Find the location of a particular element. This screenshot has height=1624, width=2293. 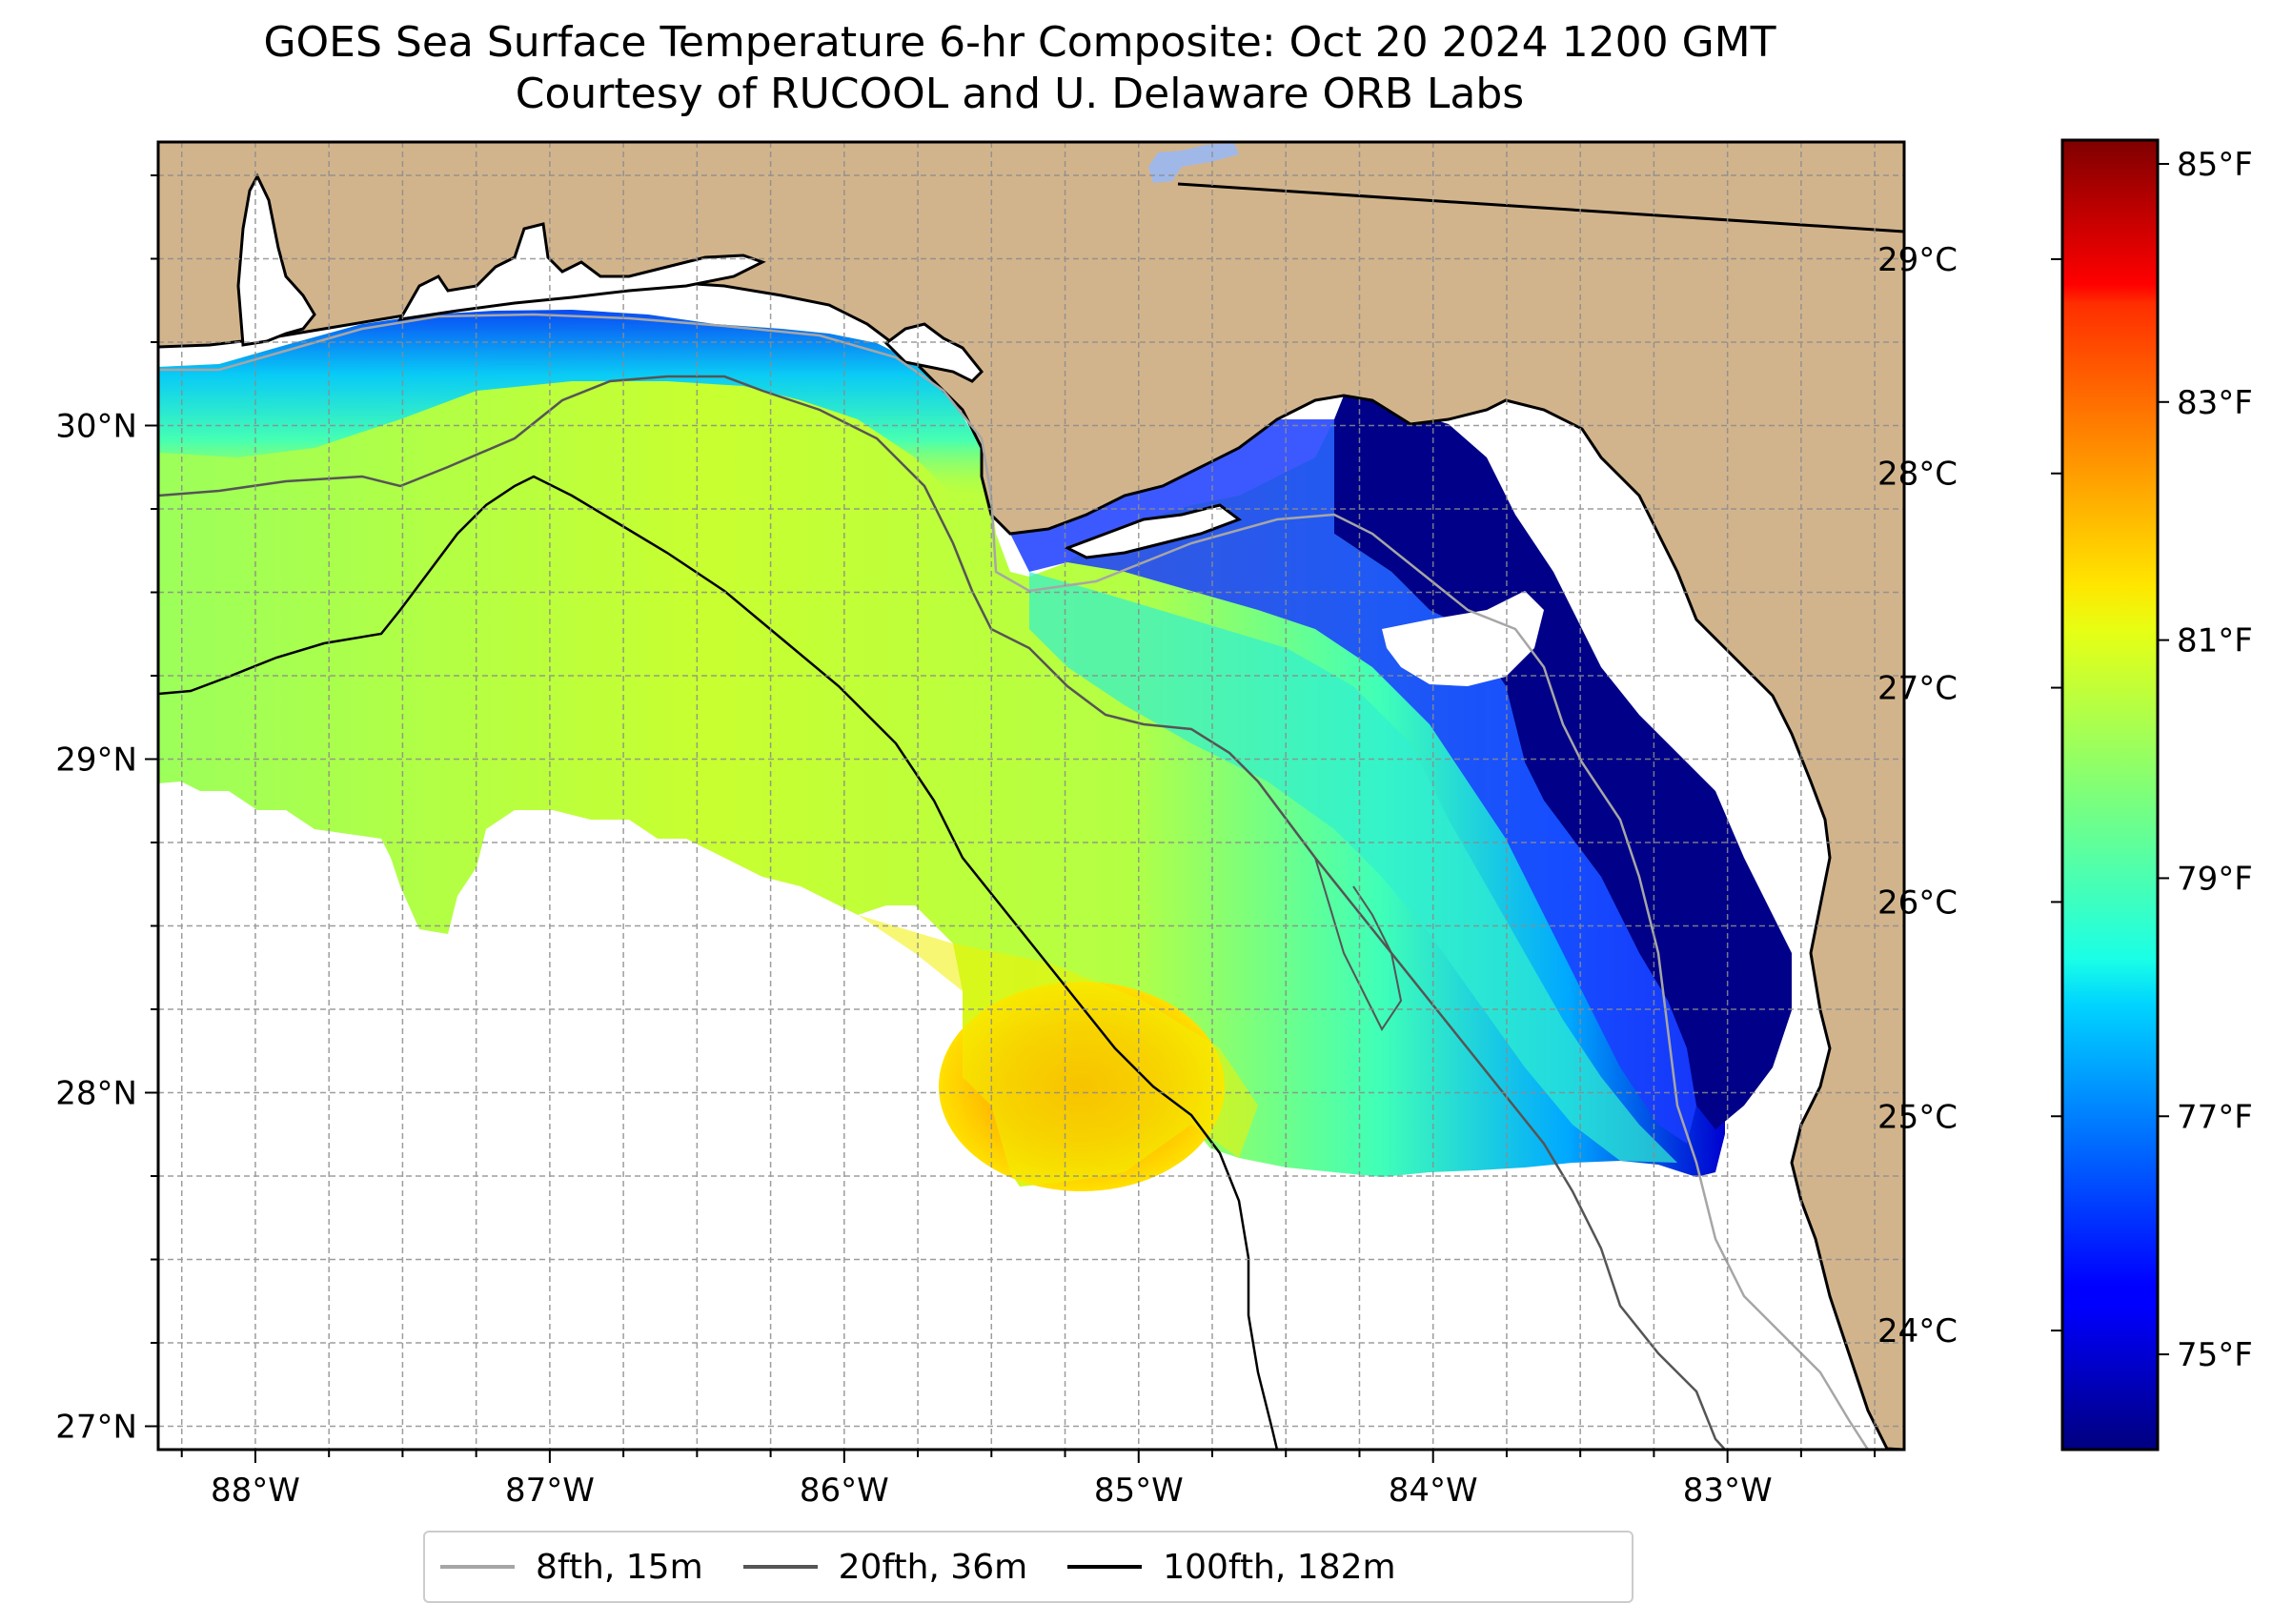

sst-bigbend-cold is located at coordinates (1563, 762).